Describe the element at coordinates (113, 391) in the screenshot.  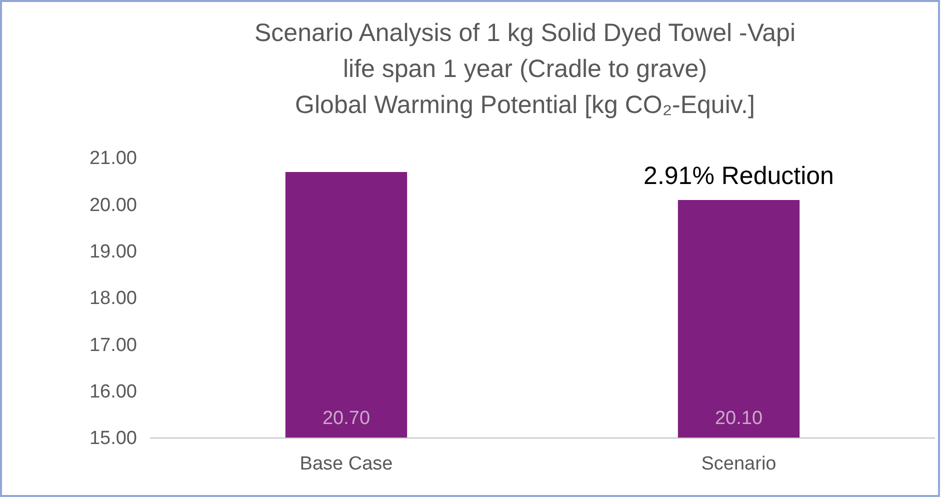
I see `y-tick-label: 16.00` at that location.